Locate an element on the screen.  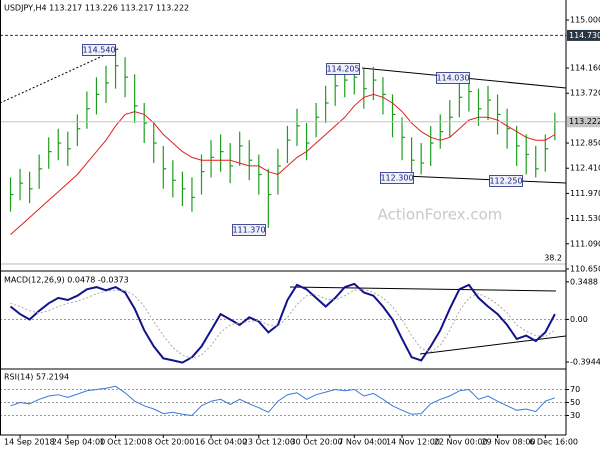
x-tick-label: 8 Oct 20:00 is located at coordinates (170, 442).